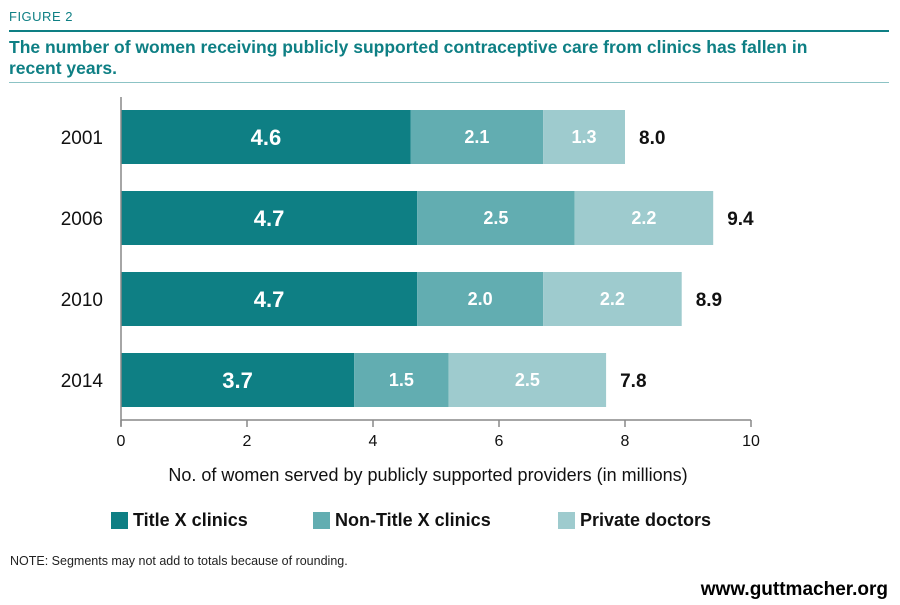 This screenshot has height=605, width=900. I want to click on total-label-2014: 7.8, so click(633, 381).